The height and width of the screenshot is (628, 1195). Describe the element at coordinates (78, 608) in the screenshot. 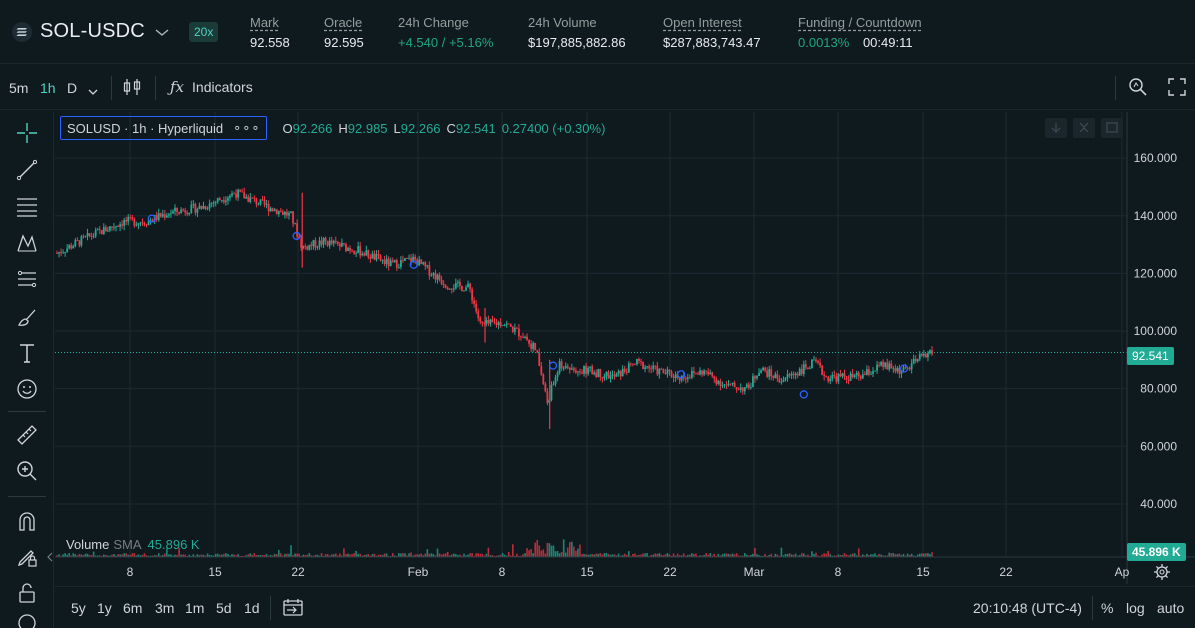

I see `range-5y: 5y` at that location.